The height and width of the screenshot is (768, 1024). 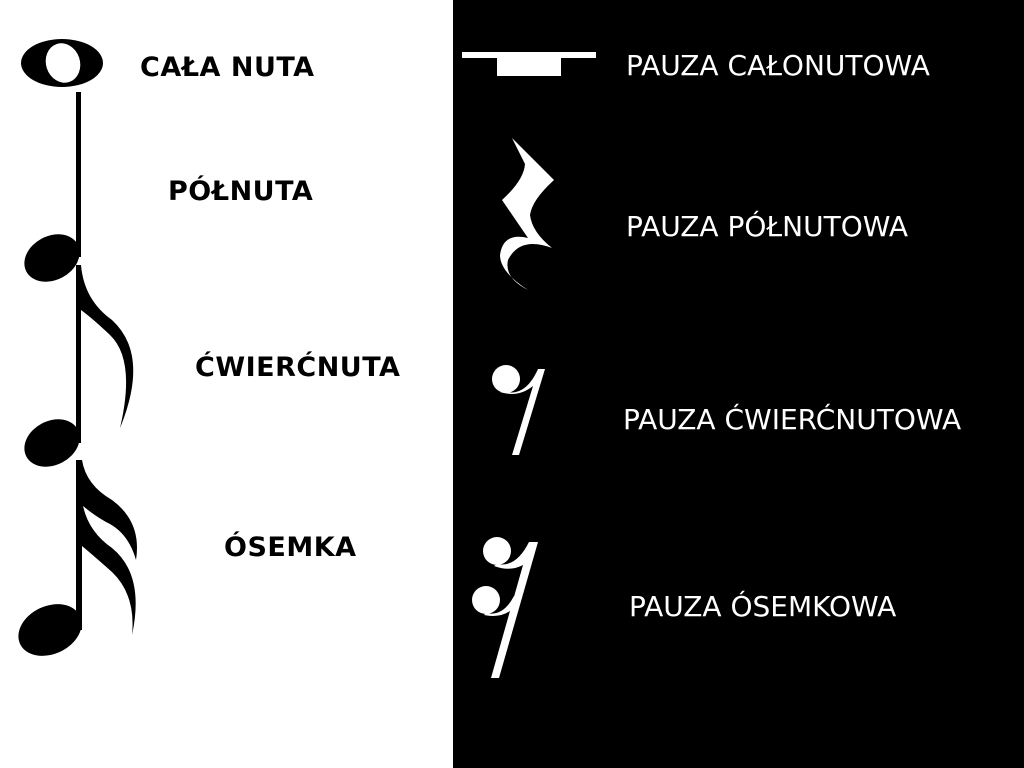 I want to click on half-rest-icon, so click(x=527, y=214).